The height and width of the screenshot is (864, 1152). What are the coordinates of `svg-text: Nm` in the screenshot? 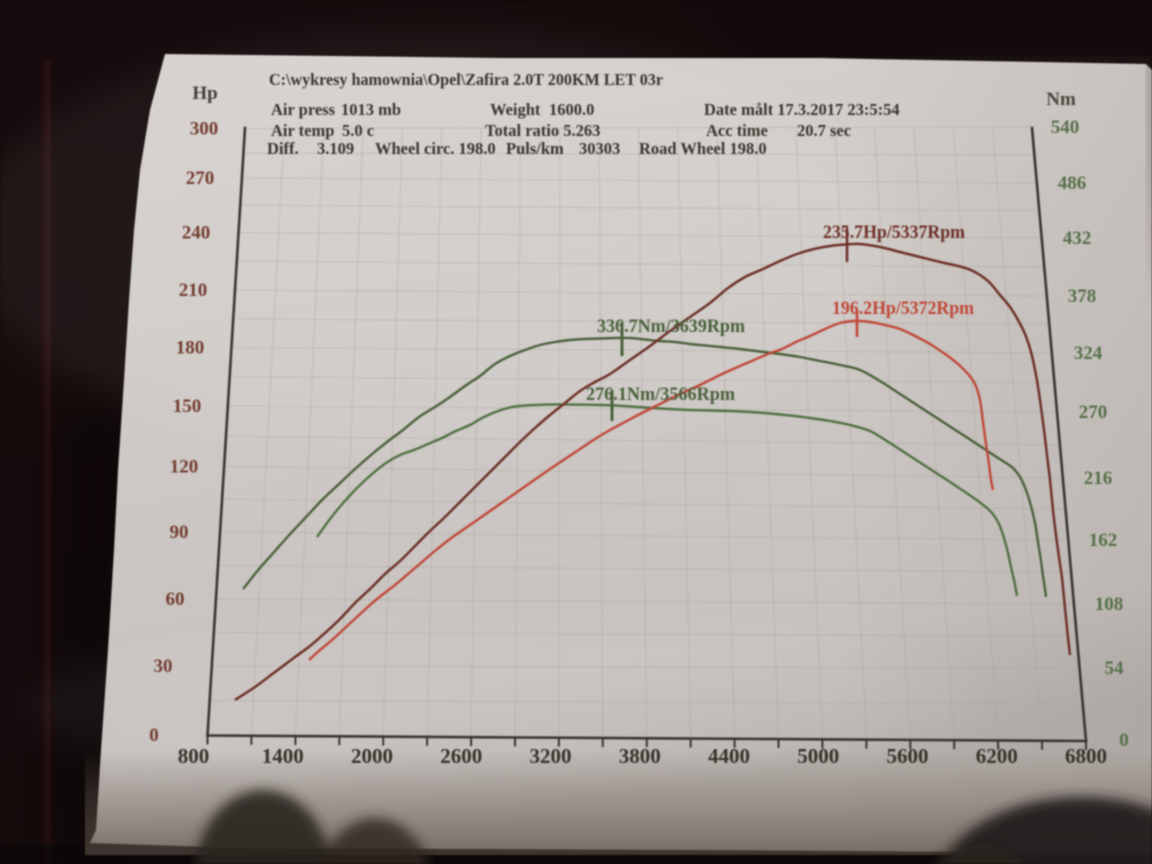 It's located at (1061, 99).